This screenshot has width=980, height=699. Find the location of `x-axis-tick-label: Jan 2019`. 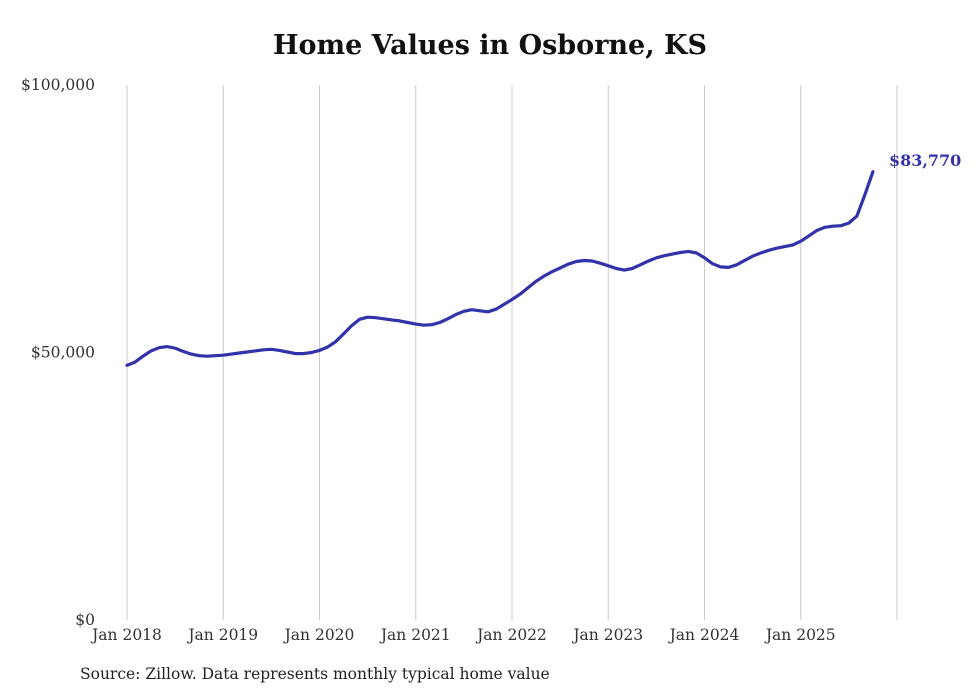

x-axis-tick-label: Jan 2019 is located at coordinates (222, 635).